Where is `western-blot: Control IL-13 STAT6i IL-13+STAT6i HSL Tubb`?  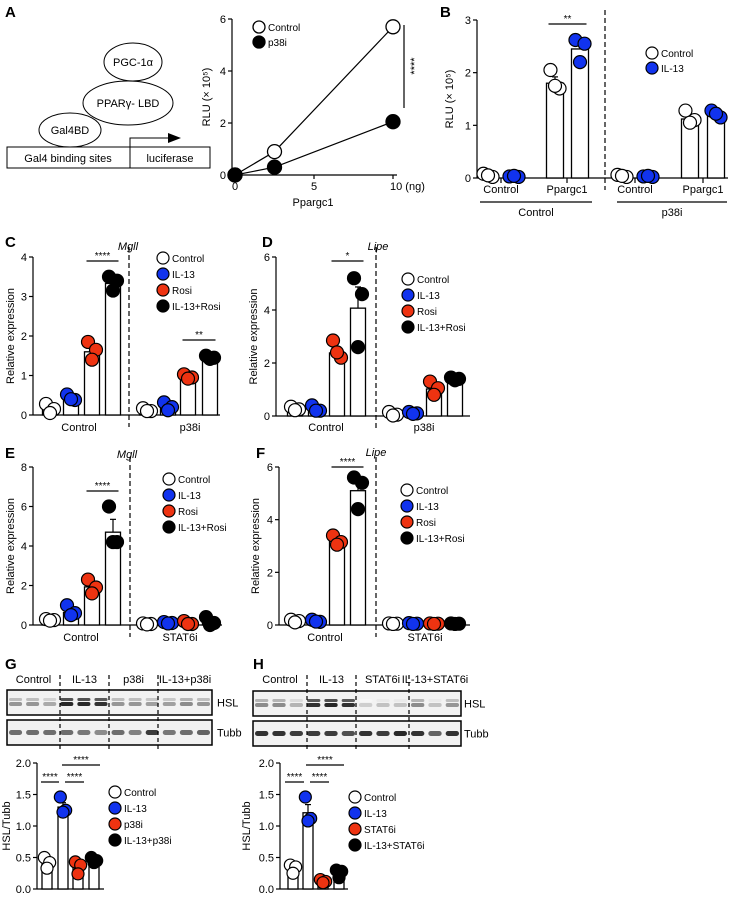 western-blot: Control IL-13 STAT6i IL-13+STAT6i HSL Tubb is located at coordinates (370, 712).